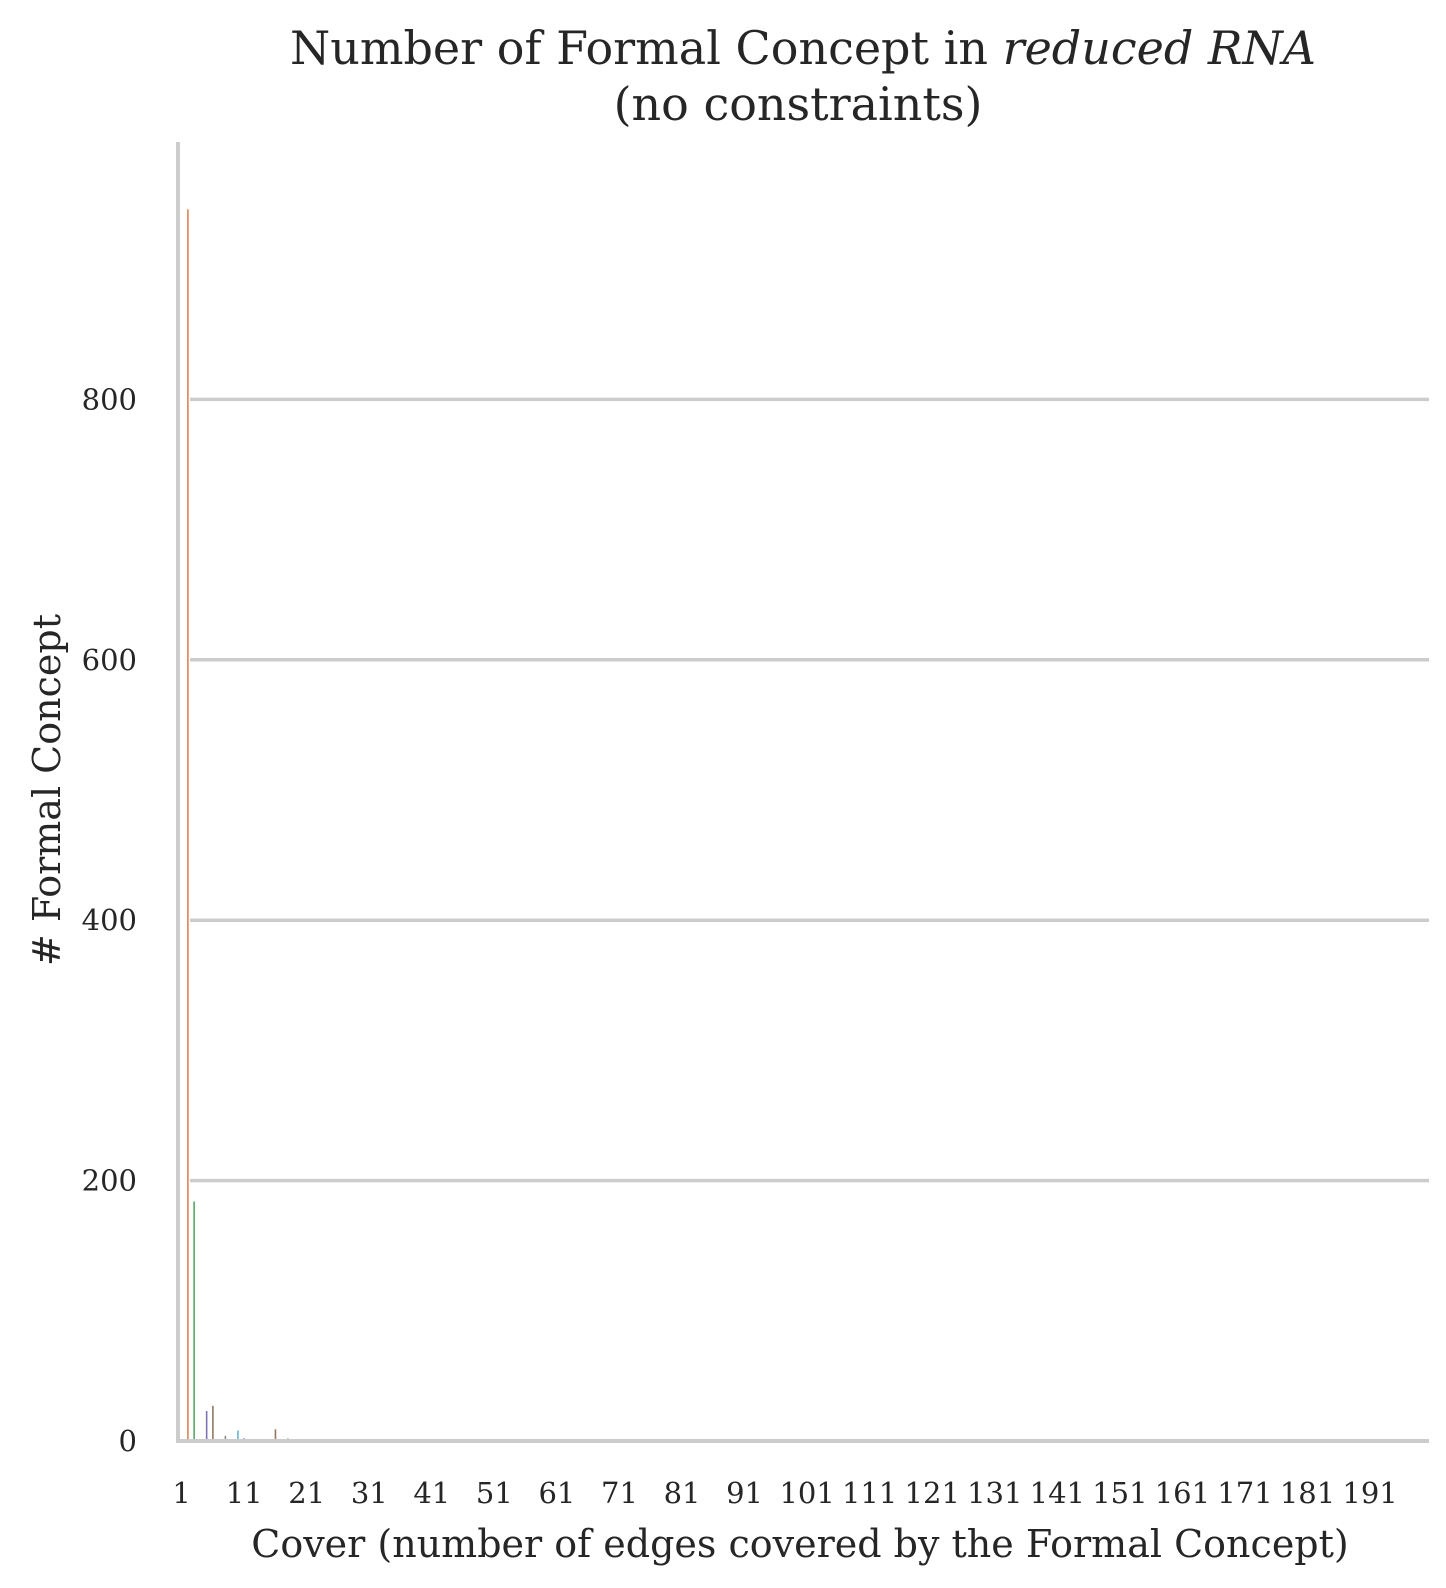 The image size is (1446, 1588). Describe the element at coordinates (1244, 1493) in the screenshot. I see `x-tick-label: 171` at that location.